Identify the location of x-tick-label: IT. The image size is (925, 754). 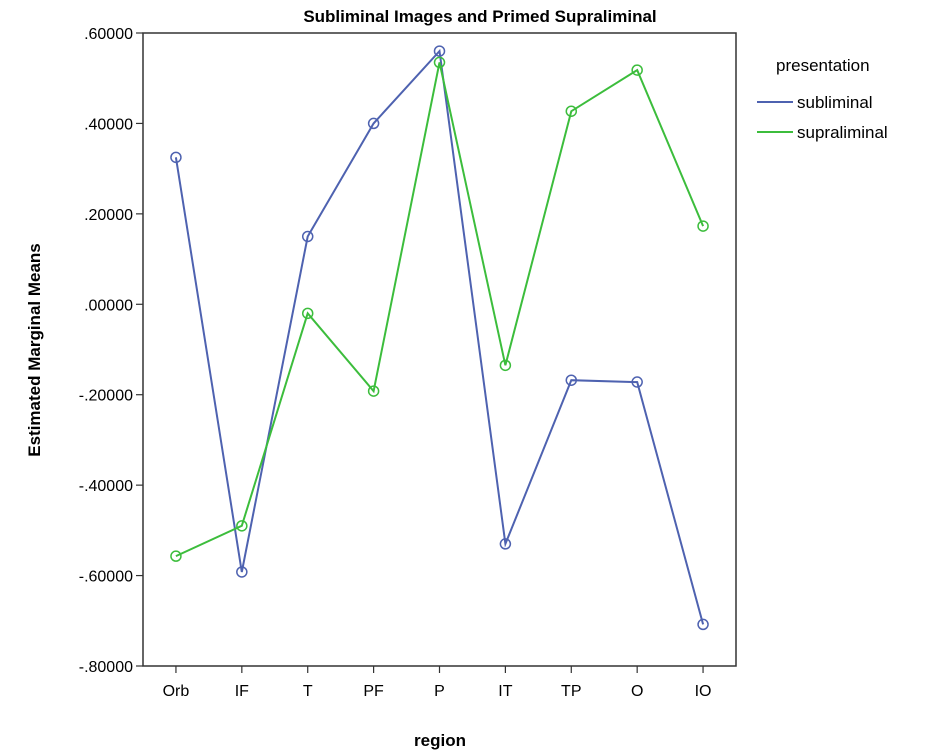
(505, 691).